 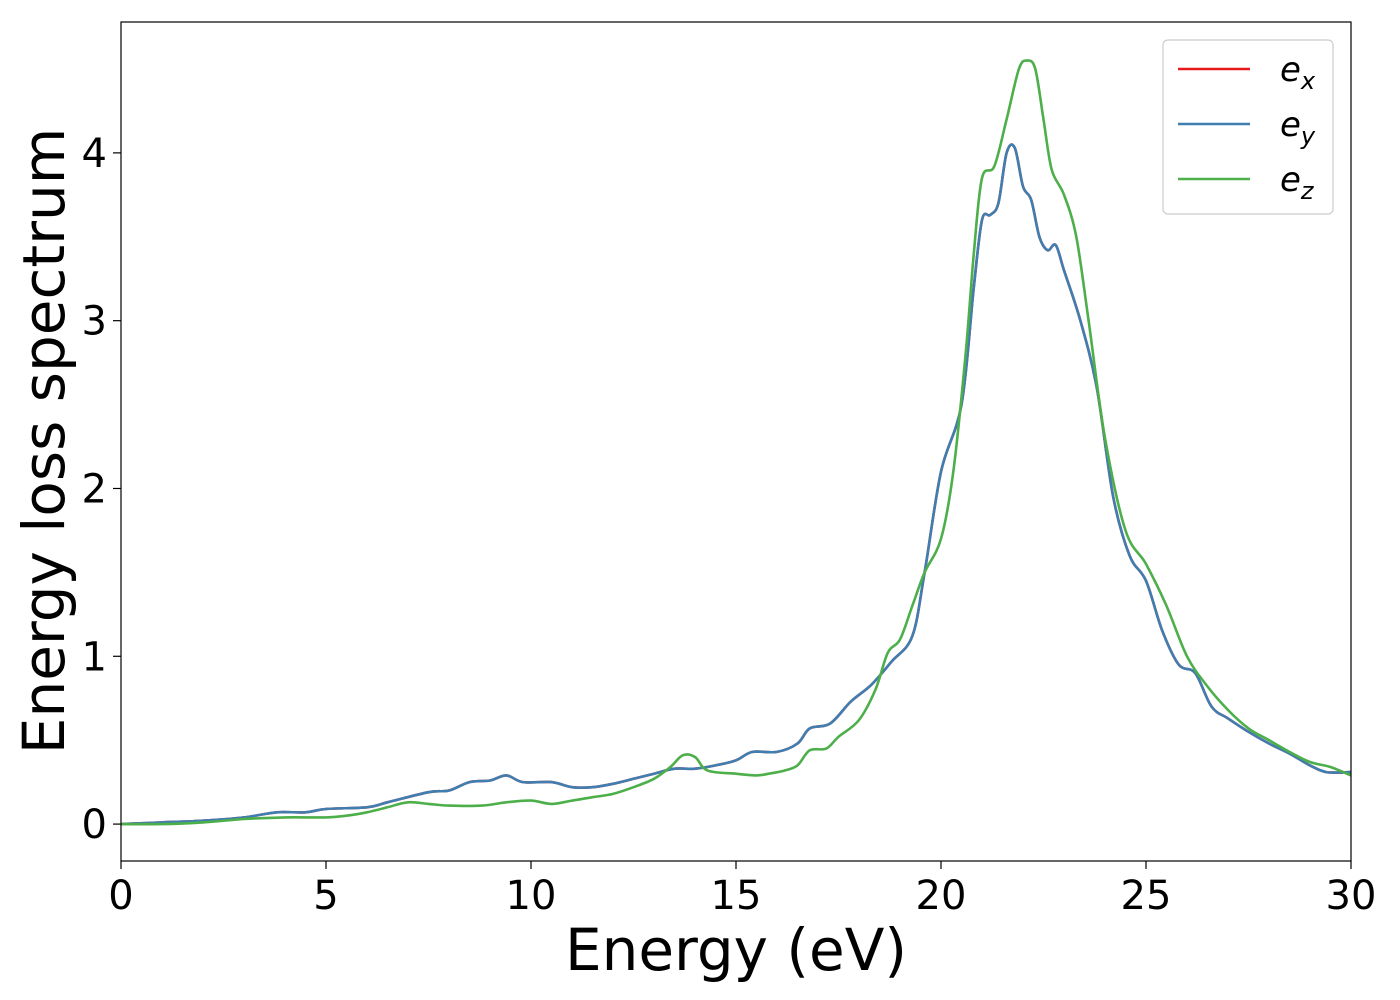 I want to click on y-tick-label: 2, so click(x=94, y=489).